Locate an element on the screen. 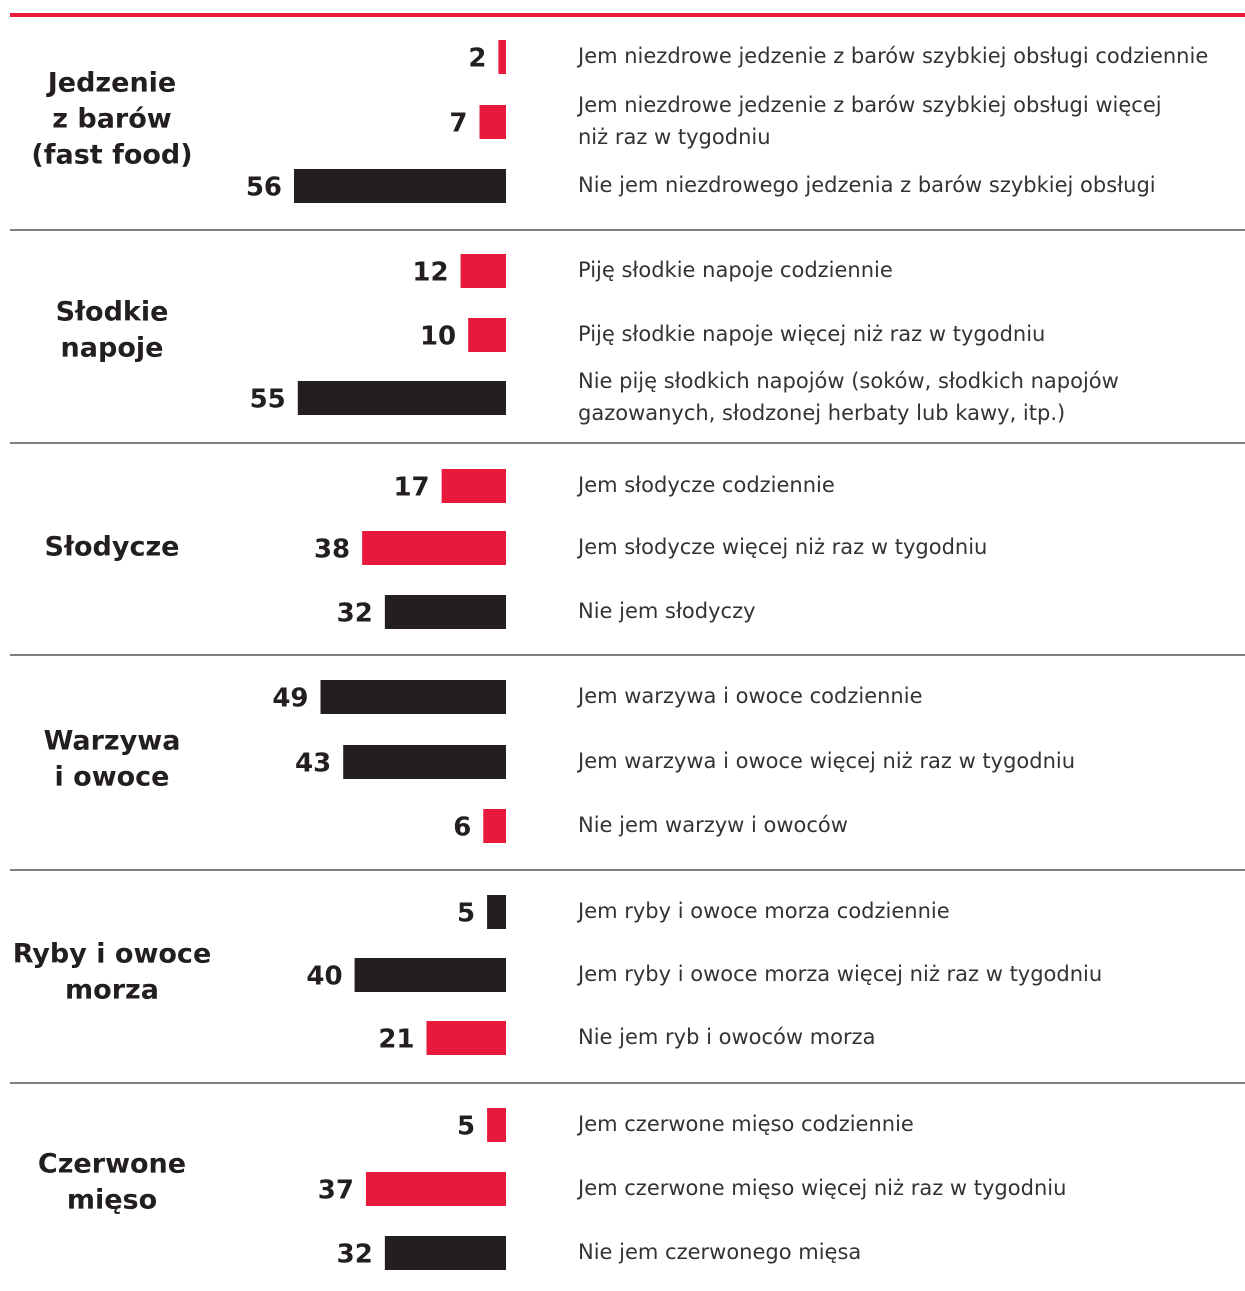  group-label: z barów is located at coordinates (111, 119).